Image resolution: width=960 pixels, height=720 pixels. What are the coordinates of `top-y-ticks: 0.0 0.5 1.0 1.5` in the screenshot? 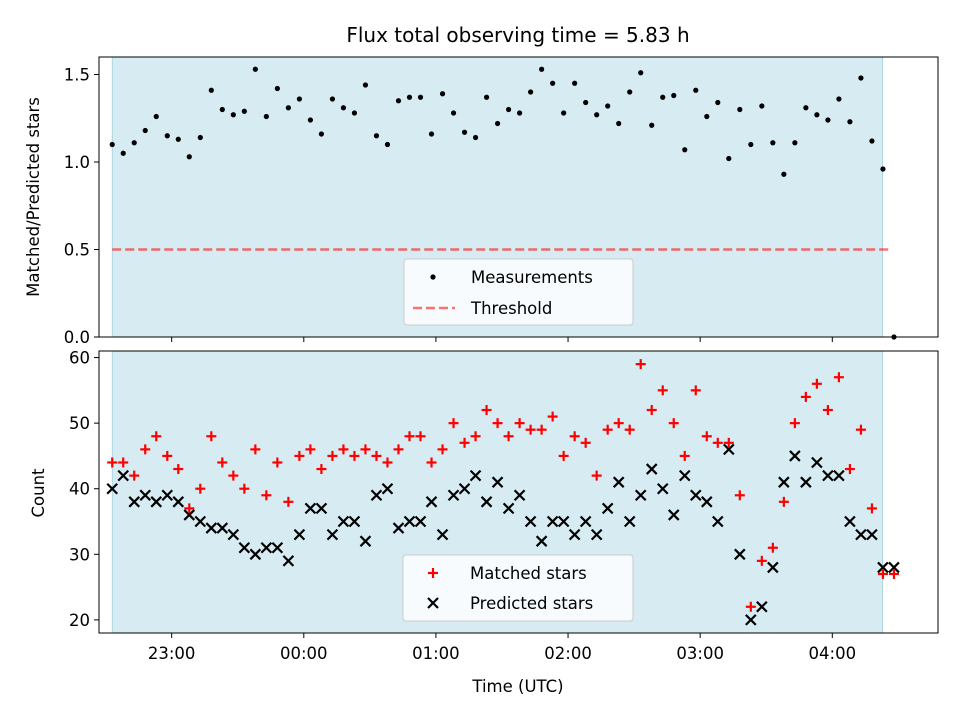 It's located at (81, 206).